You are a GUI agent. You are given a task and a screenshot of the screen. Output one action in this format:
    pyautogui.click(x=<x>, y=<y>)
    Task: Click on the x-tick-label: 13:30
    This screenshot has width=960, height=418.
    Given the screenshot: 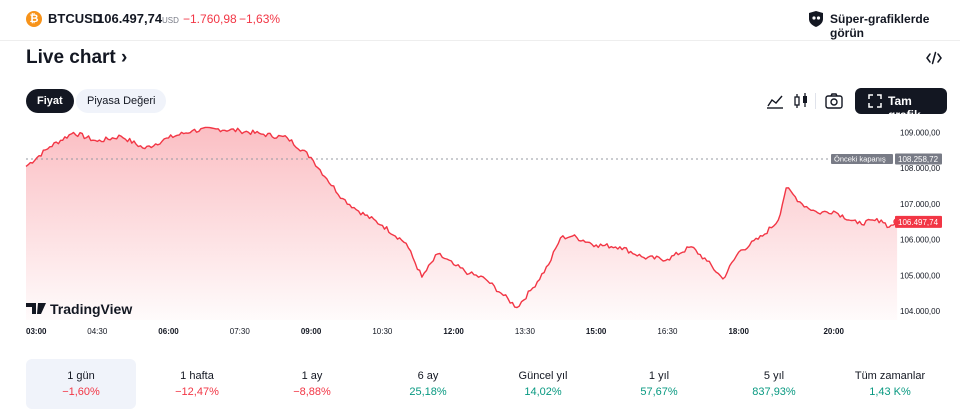 What is the action you would take?
    pyautogui.click(x=525, y=331)
    